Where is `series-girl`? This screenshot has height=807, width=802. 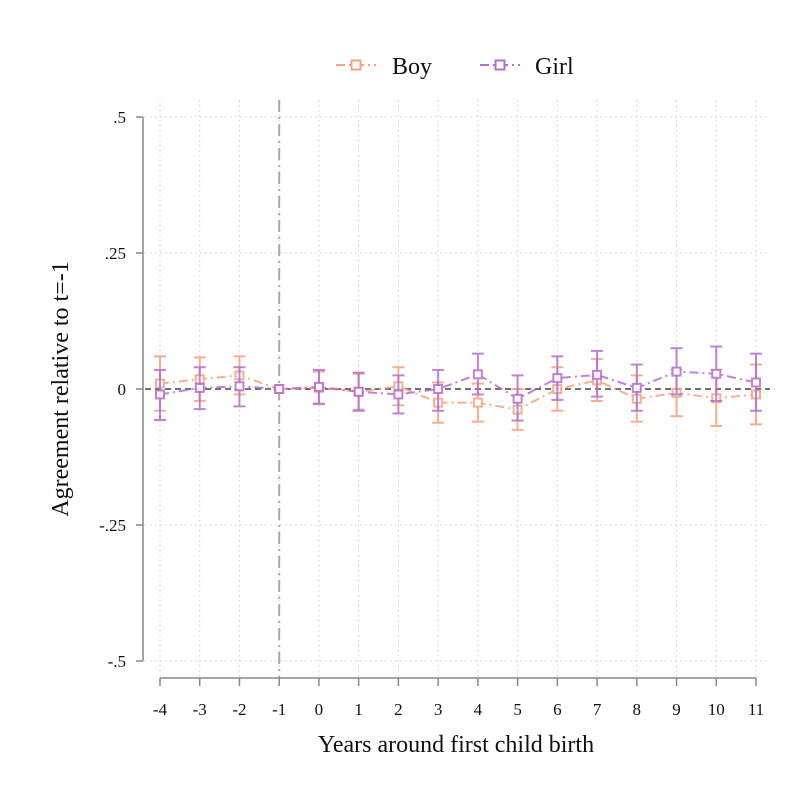
series-girl is located at coordinates (458, 383).